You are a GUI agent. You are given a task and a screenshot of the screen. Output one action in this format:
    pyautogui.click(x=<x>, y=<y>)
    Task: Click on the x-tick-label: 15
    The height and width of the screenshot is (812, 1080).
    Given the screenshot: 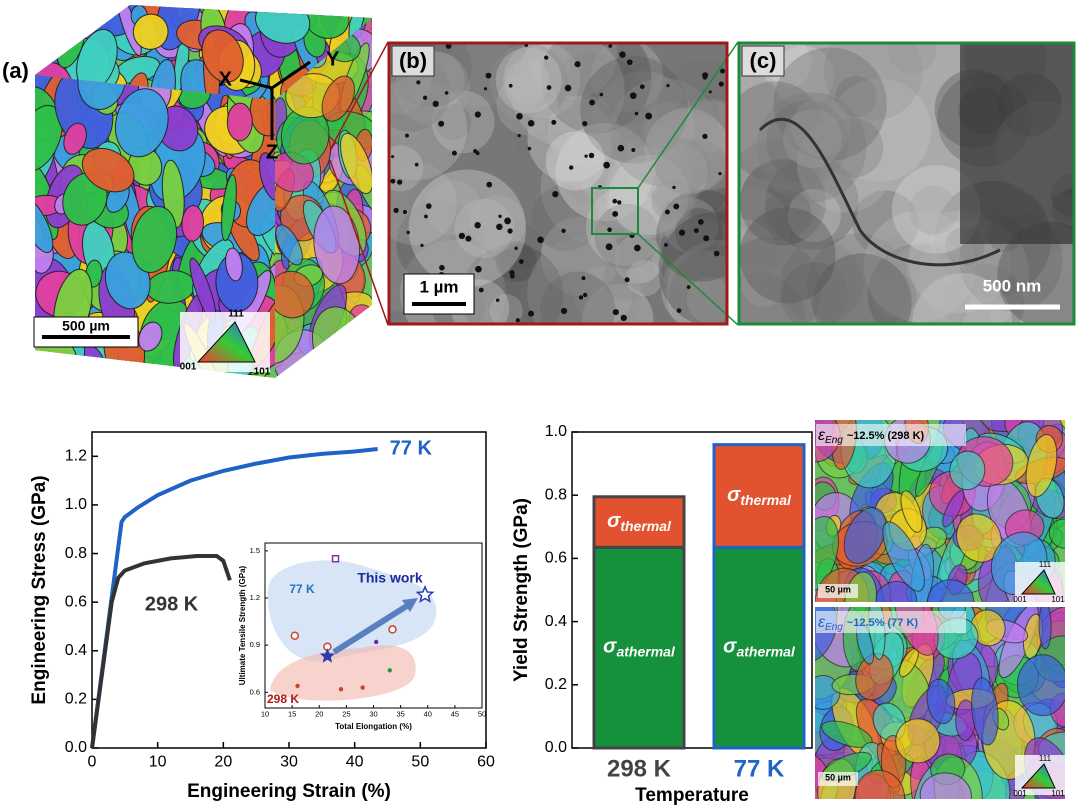 What is the action you would take?
    pyautogui.click(x=292, y=714)
    